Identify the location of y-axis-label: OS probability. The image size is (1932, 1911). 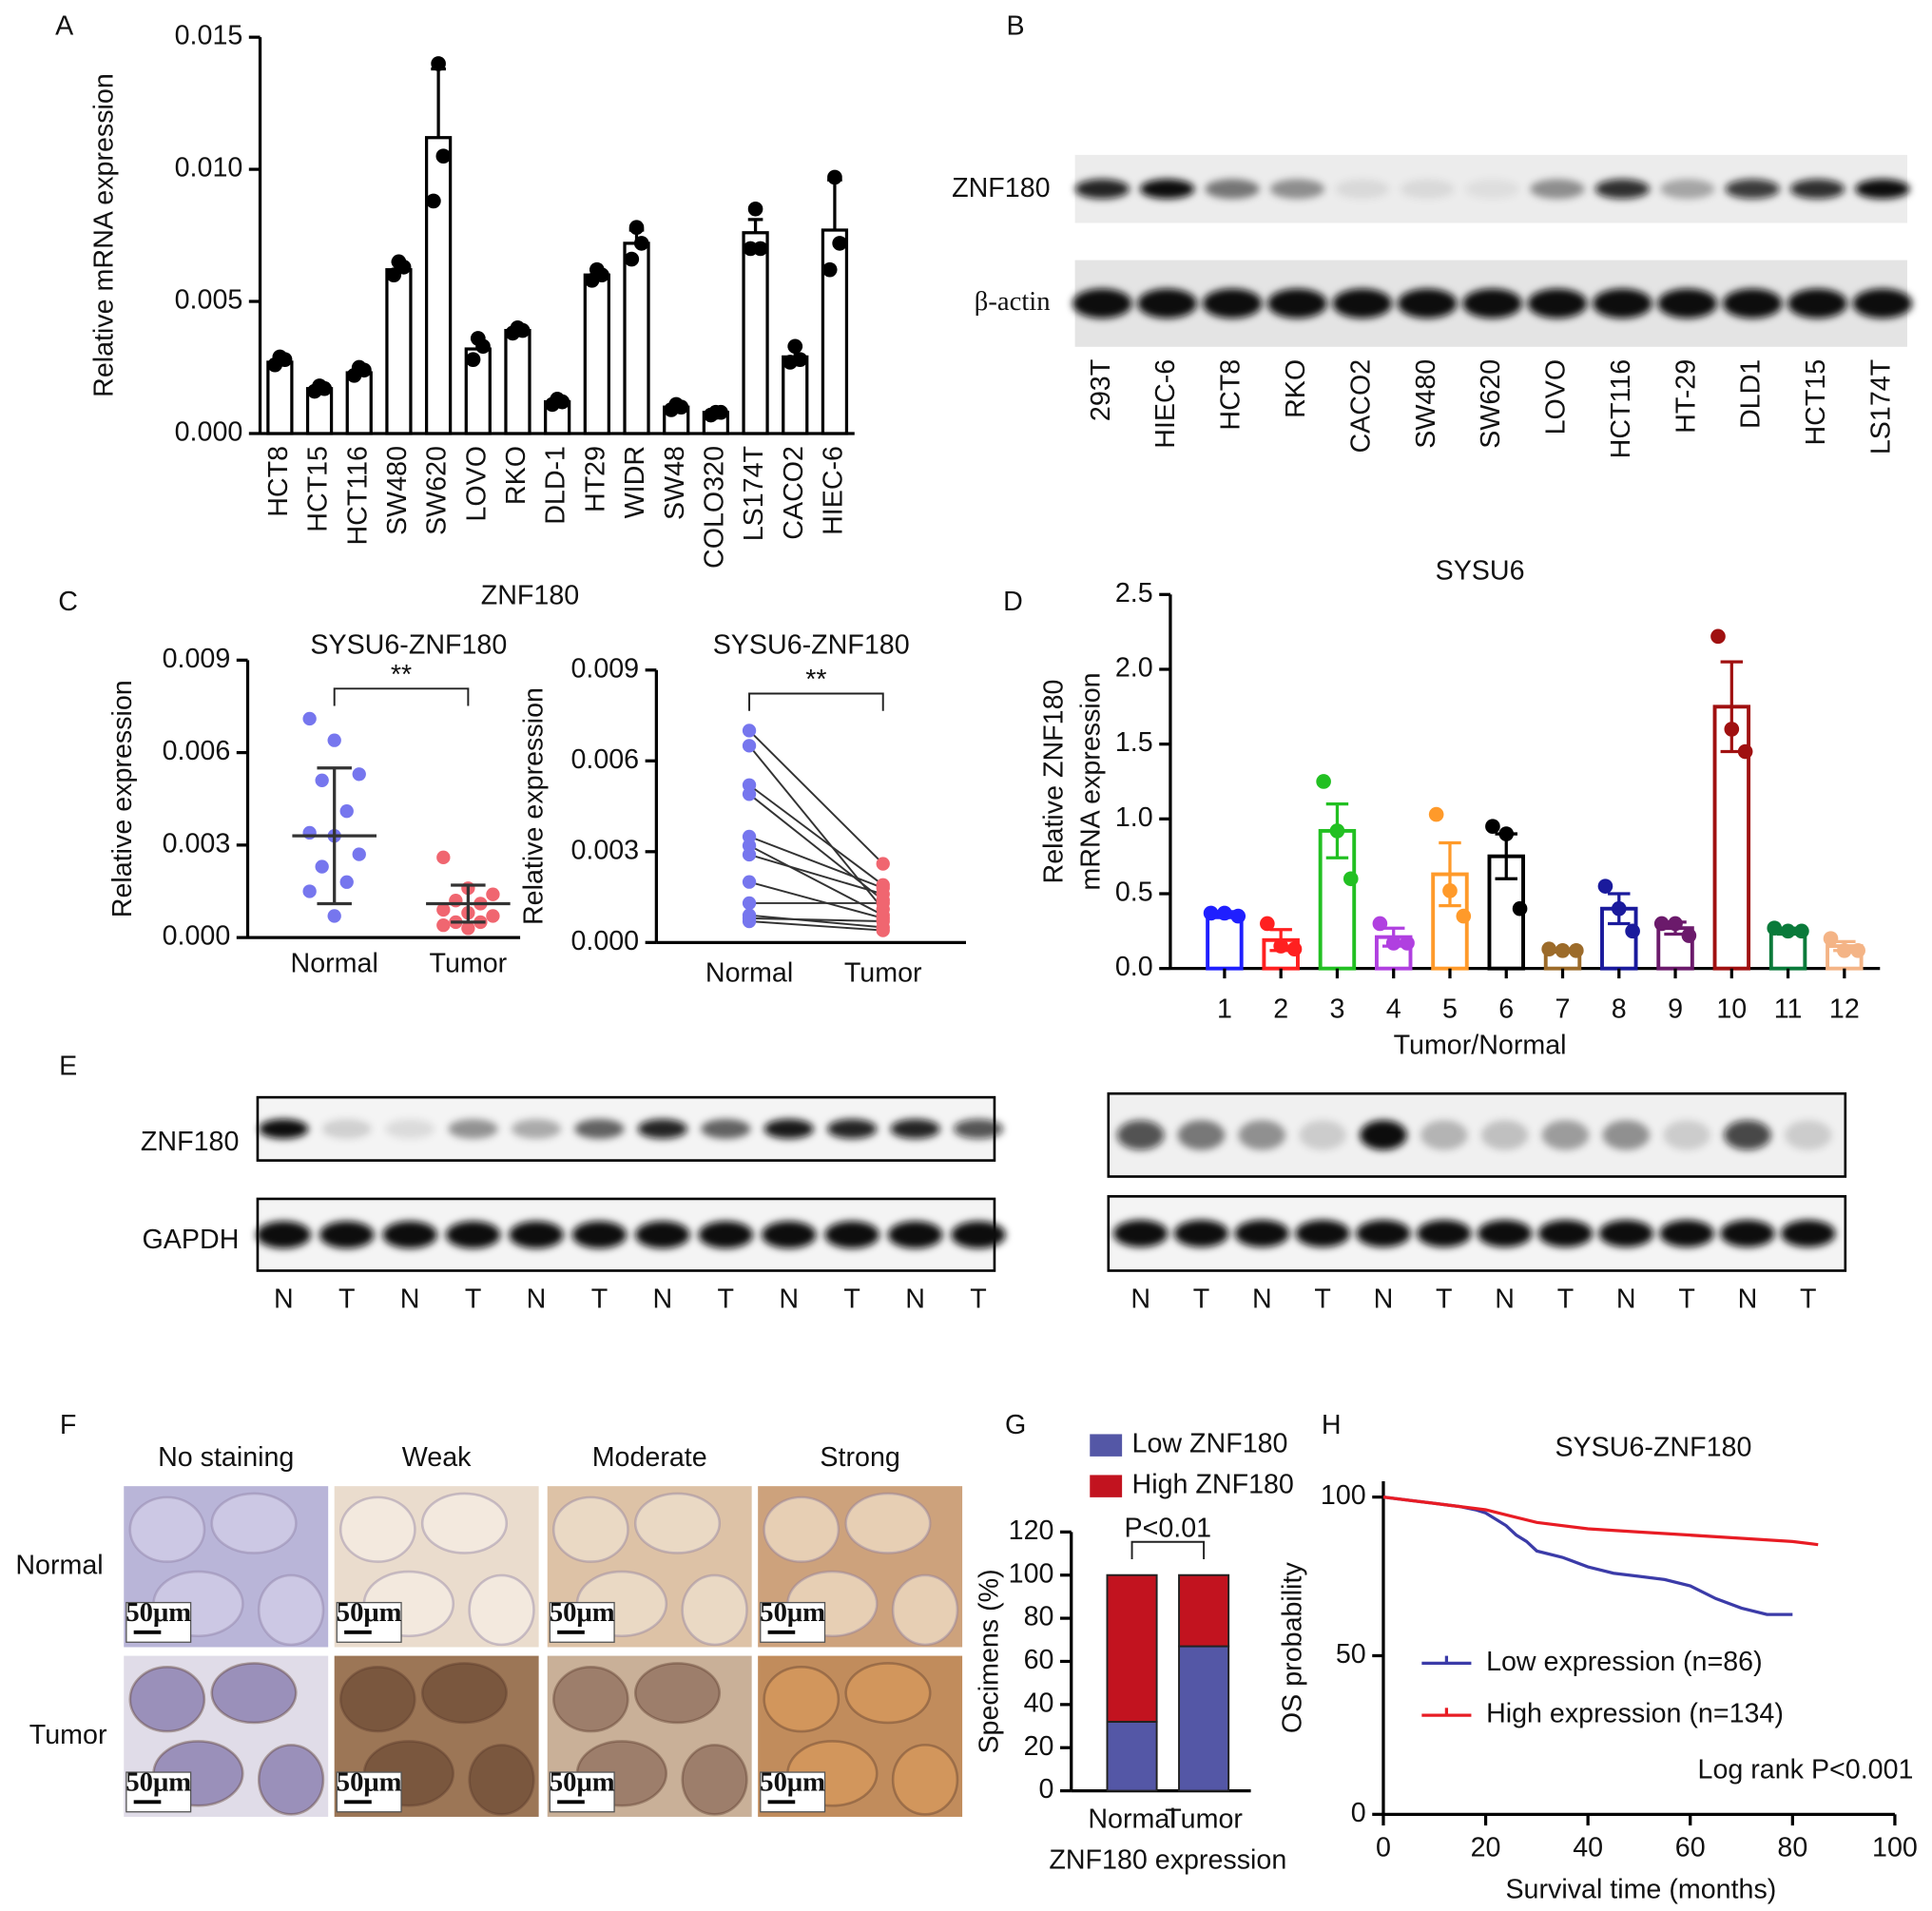
(1293, 1648).